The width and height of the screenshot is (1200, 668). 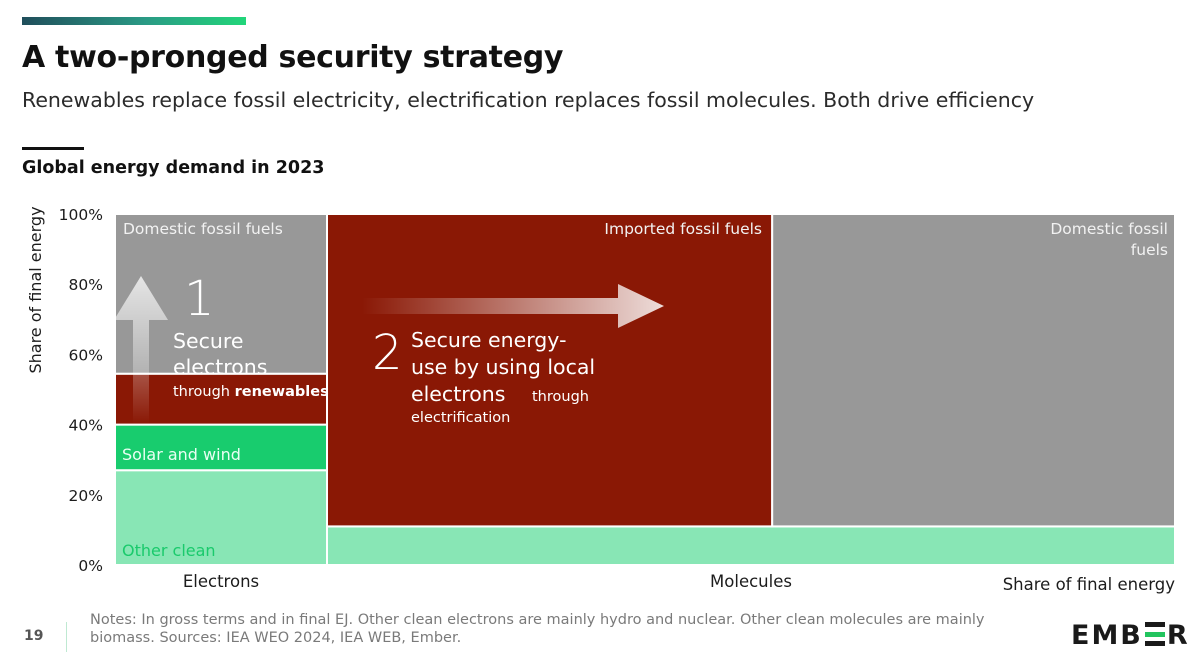 I want to click on annotation-2-through: through, so click(x=560, y=397).